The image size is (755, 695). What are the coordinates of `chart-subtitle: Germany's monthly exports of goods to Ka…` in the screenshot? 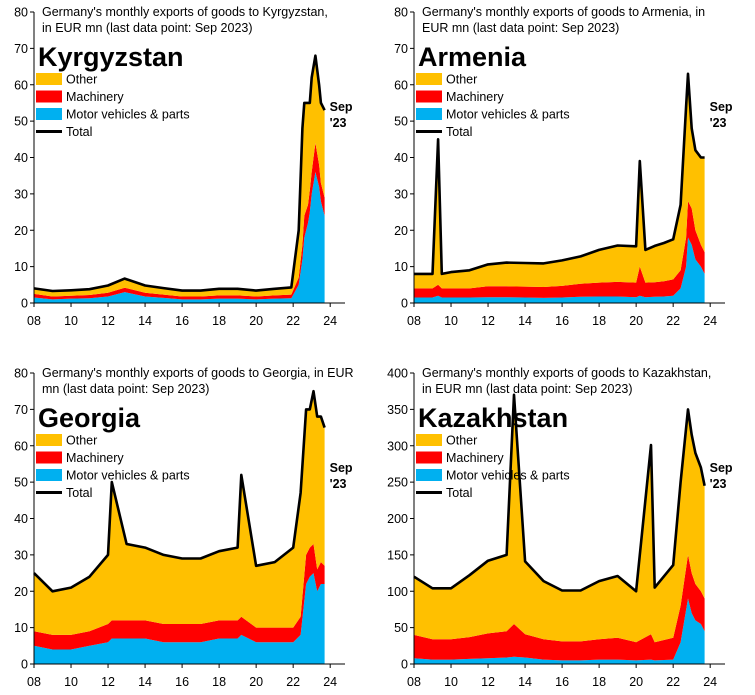 It's located at (566, 373).